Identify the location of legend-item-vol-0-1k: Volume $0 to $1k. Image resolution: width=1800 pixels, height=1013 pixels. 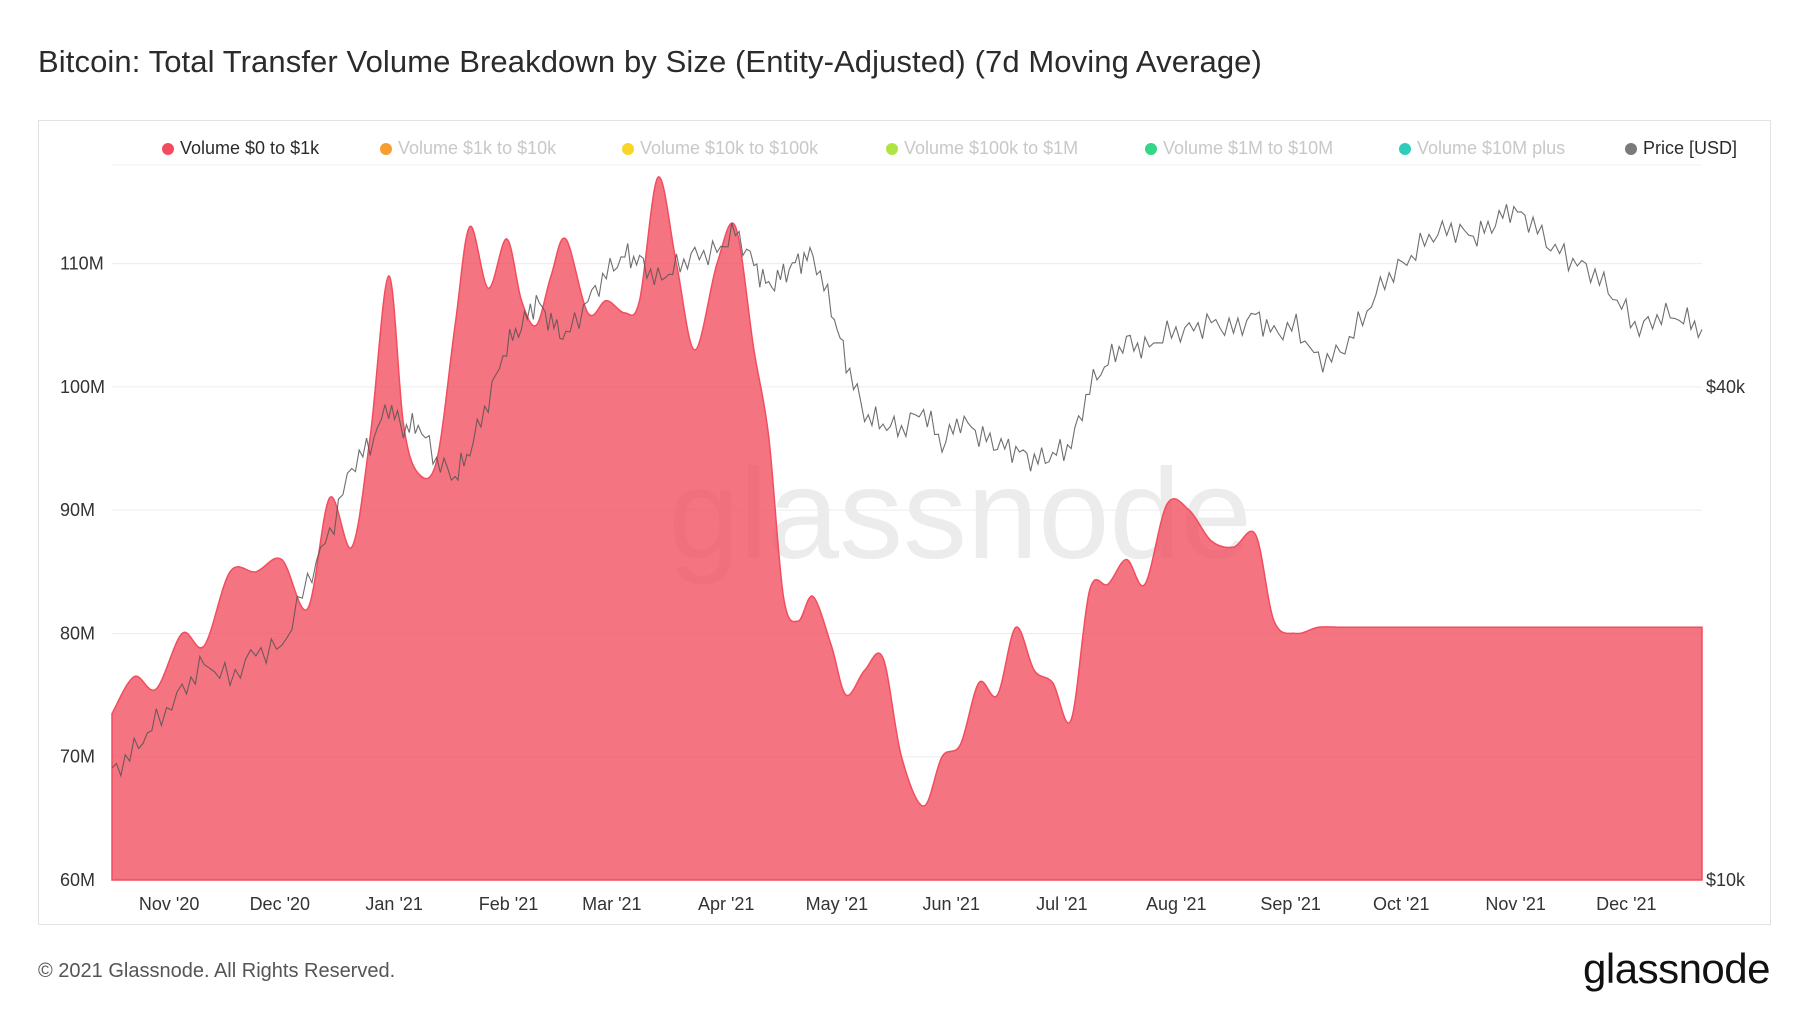
(240, 148).